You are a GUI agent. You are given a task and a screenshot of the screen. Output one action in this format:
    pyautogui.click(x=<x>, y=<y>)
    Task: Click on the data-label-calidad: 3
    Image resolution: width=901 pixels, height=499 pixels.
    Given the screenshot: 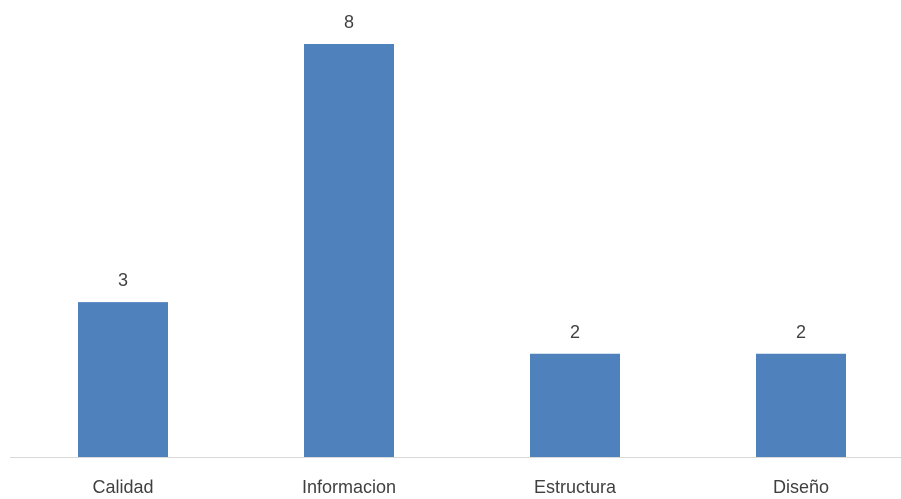 What is the action you would take?
    pyautogui.click(x=123, y=280)
    